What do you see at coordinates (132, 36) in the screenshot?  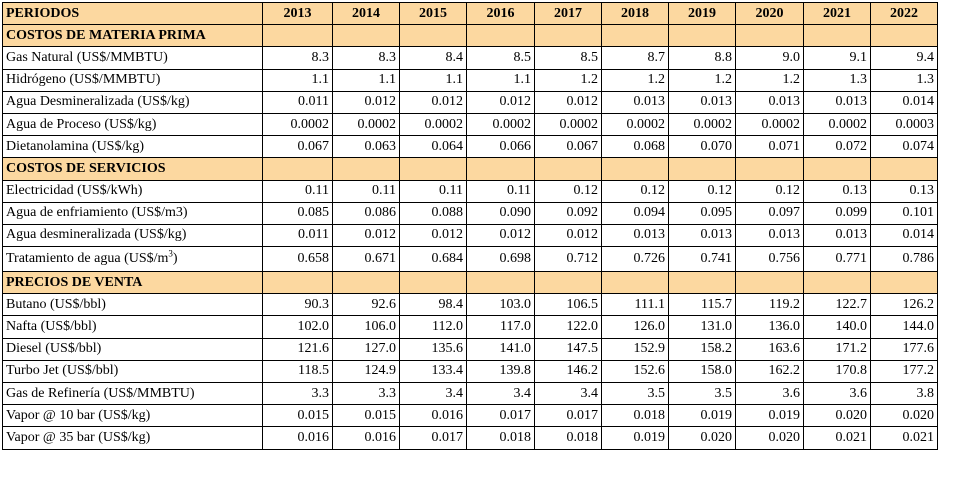 I see `section-title: COSTOS DE MATERIA PRIMA` at bounding box center [132, 36].